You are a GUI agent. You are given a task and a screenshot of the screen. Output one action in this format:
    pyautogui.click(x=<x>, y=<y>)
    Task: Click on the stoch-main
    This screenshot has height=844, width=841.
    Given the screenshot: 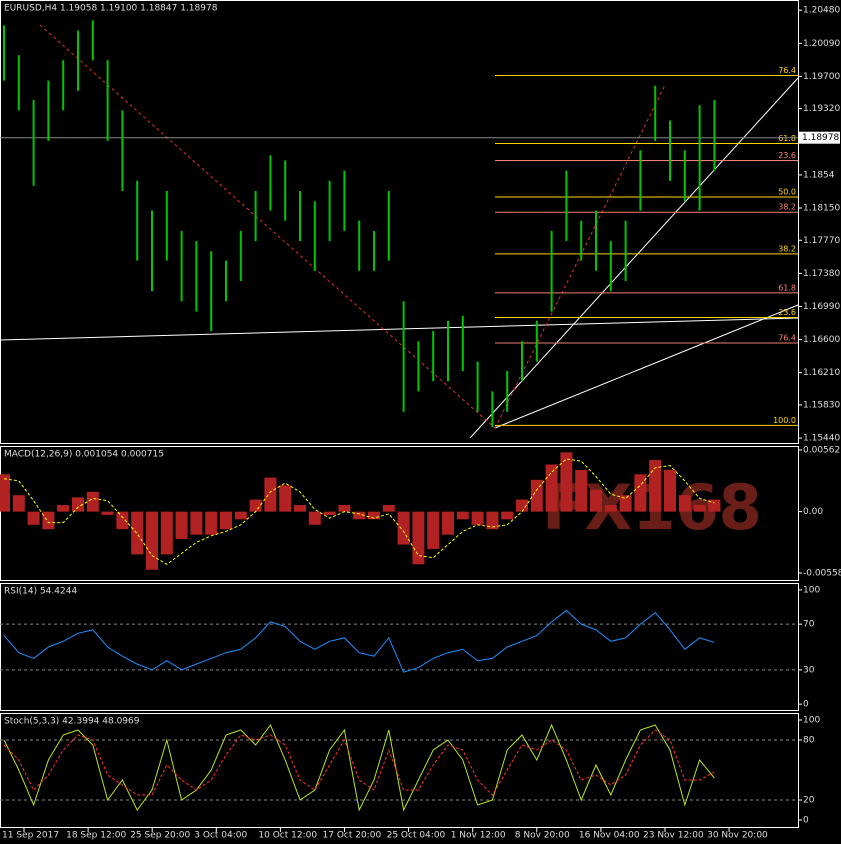 What is the action you would take?
    pyautogui.click(x=359, y=767)
    